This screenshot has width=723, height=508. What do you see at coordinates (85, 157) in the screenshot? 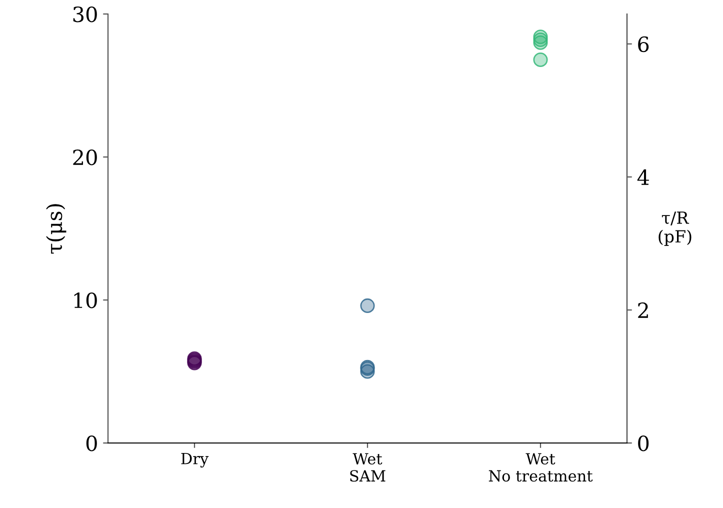
I see `y-tick-label: 20` at bounding box center [85, 157].